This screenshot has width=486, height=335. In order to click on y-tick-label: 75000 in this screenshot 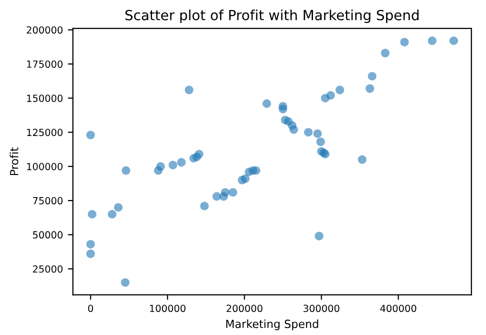, I will do `click(48, 200)`.